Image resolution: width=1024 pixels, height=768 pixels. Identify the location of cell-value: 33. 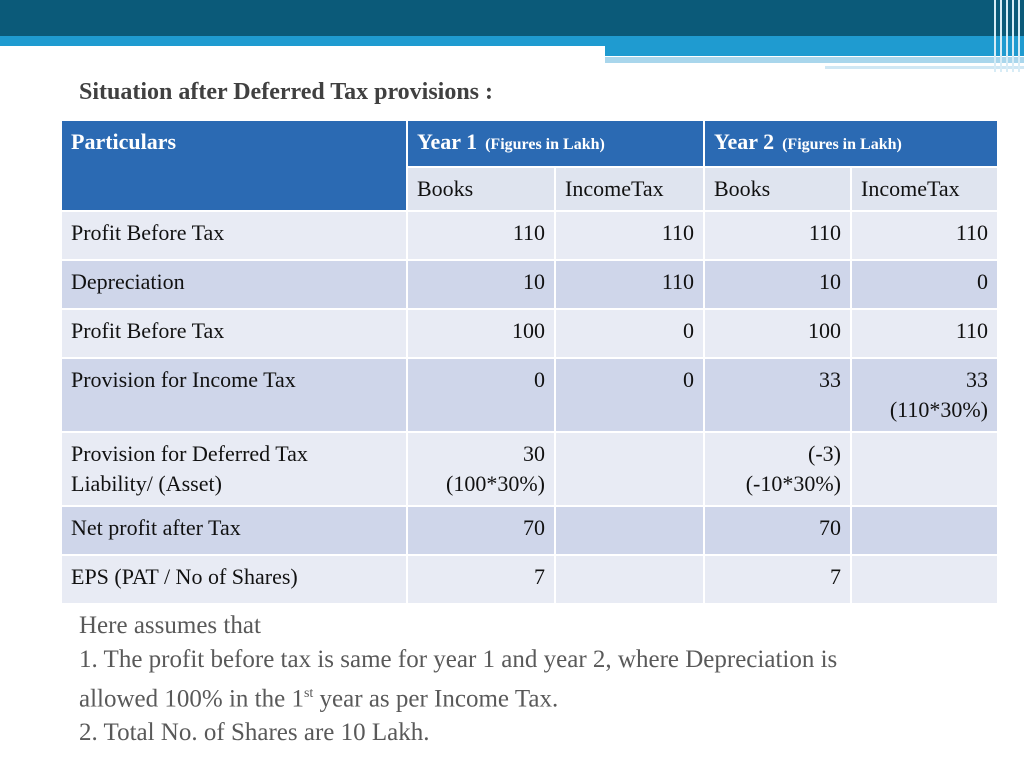
(977, 379).